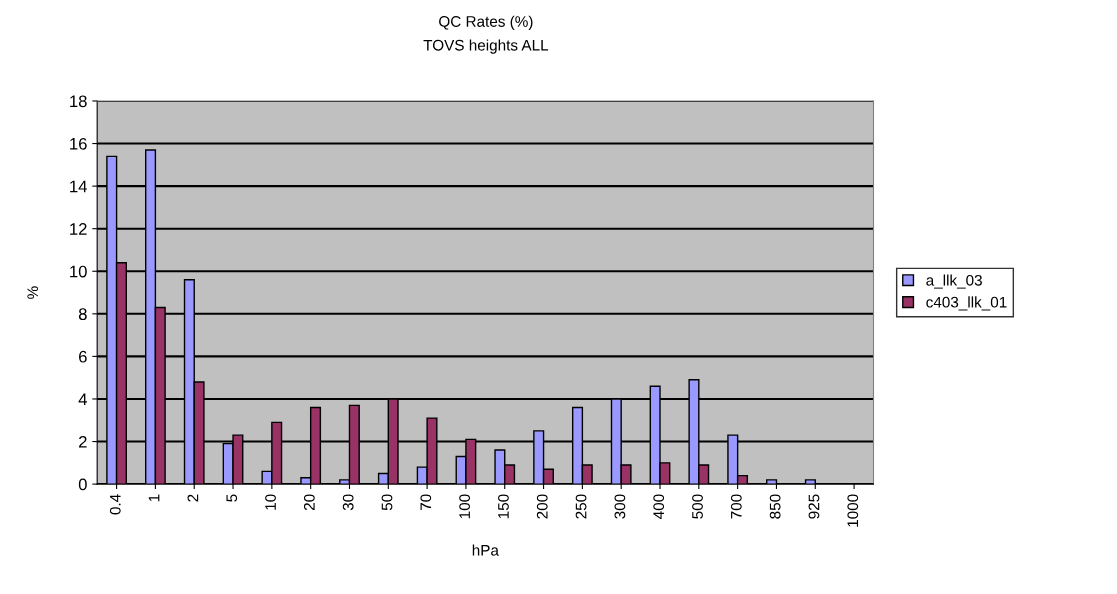  I want to click on x-tick-label: 100, so click(465, 506).